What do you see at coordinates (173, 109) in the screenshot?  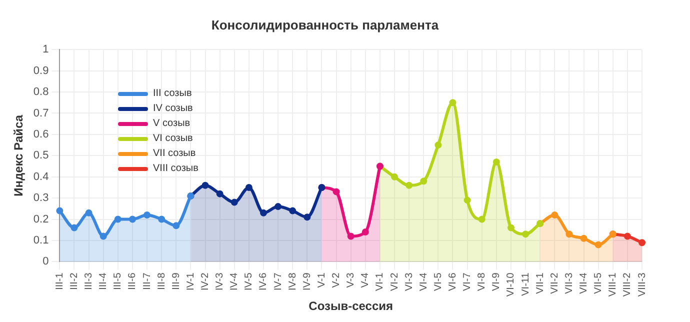 I see `legend-label: IV созыв` at bounding box center [173, 109].